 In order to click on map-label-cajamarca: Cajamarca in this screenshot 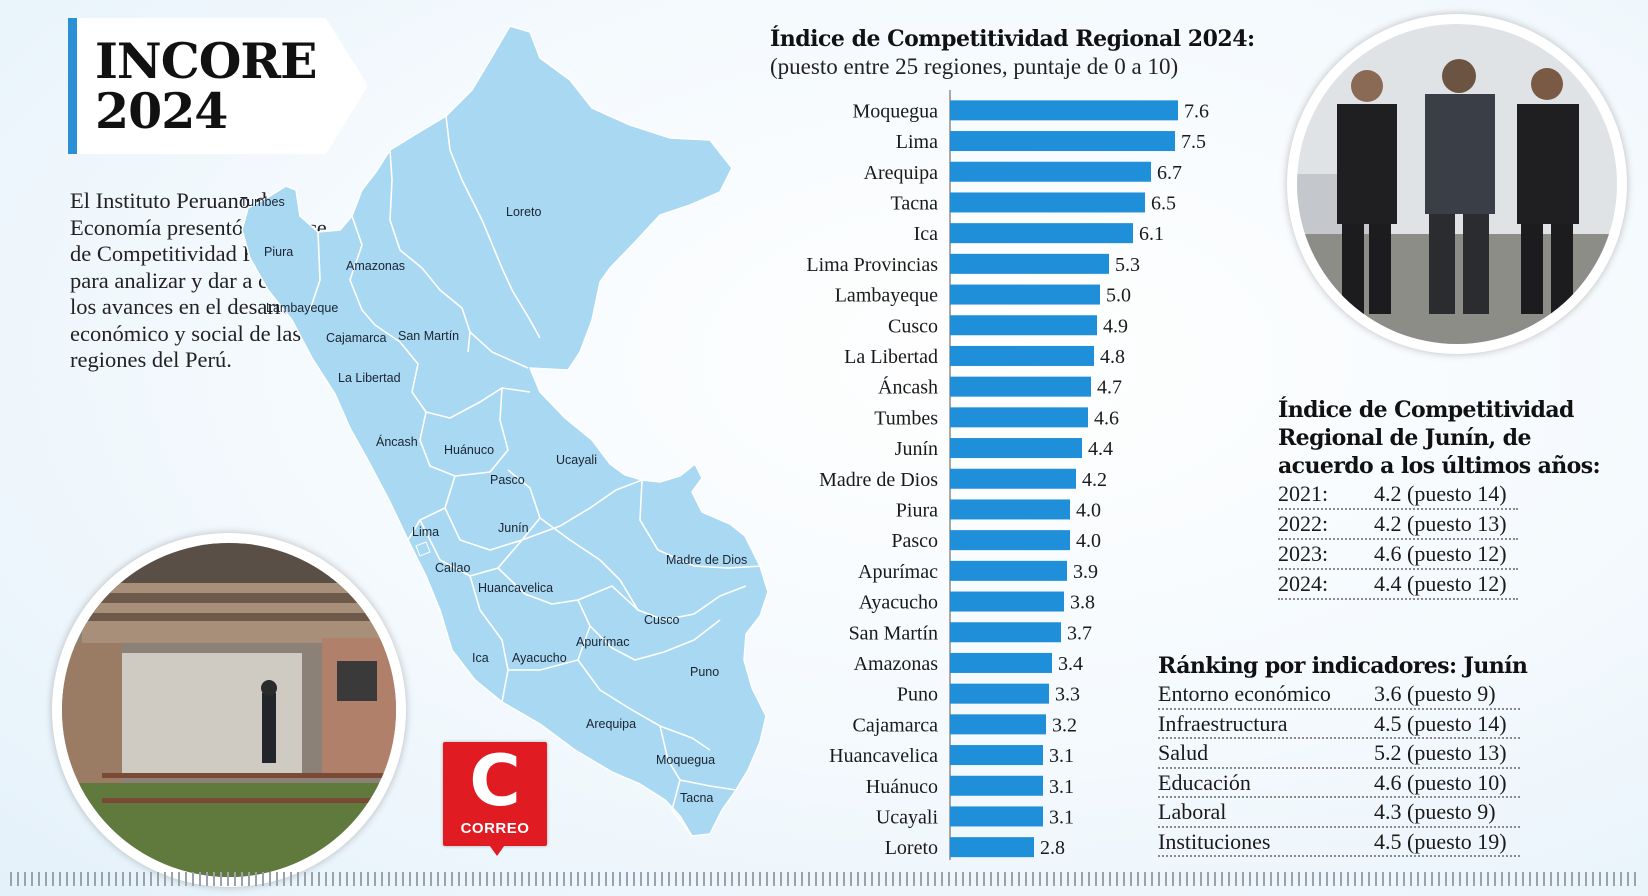, I will do `click(356, 338)`.